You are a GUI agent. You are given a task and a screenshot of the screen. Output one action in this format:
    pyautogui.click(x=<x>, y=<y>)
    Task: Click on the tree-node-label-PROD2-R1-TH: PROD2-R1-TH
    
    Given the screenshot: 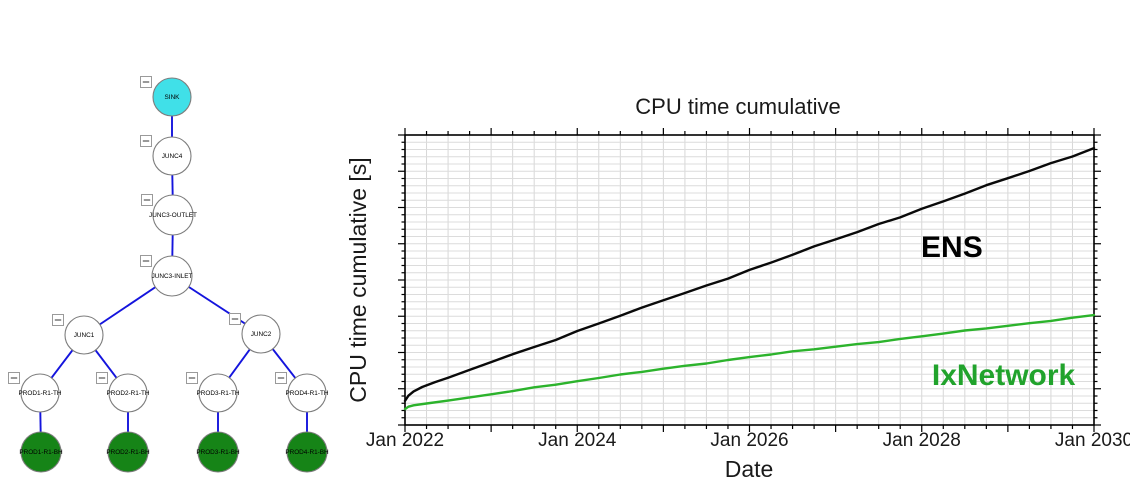 What is the action you would take?
    pyautogui.click(x=128, y=393)
    